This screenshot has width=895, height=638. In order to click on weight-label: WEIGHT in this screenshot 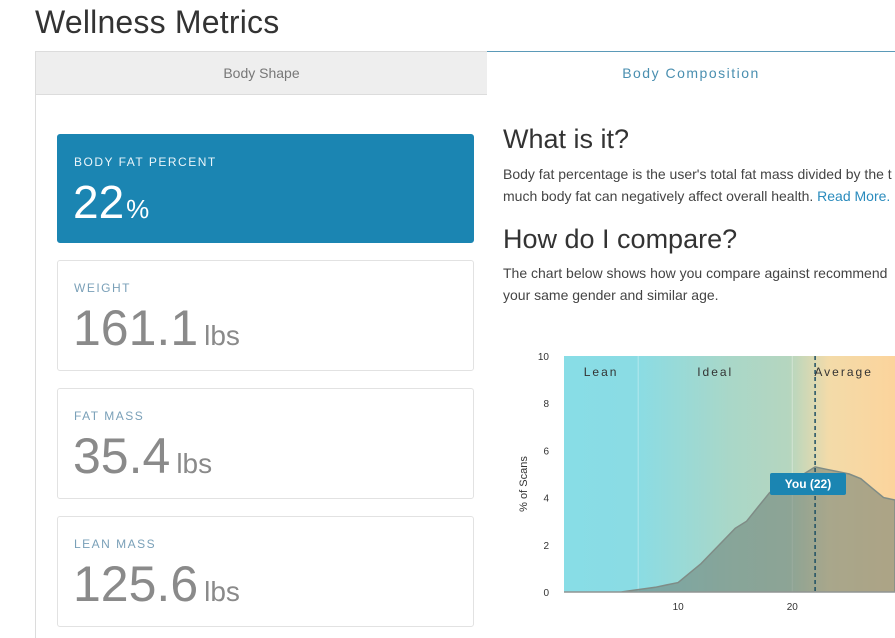, I will do `click(102, 288)`.